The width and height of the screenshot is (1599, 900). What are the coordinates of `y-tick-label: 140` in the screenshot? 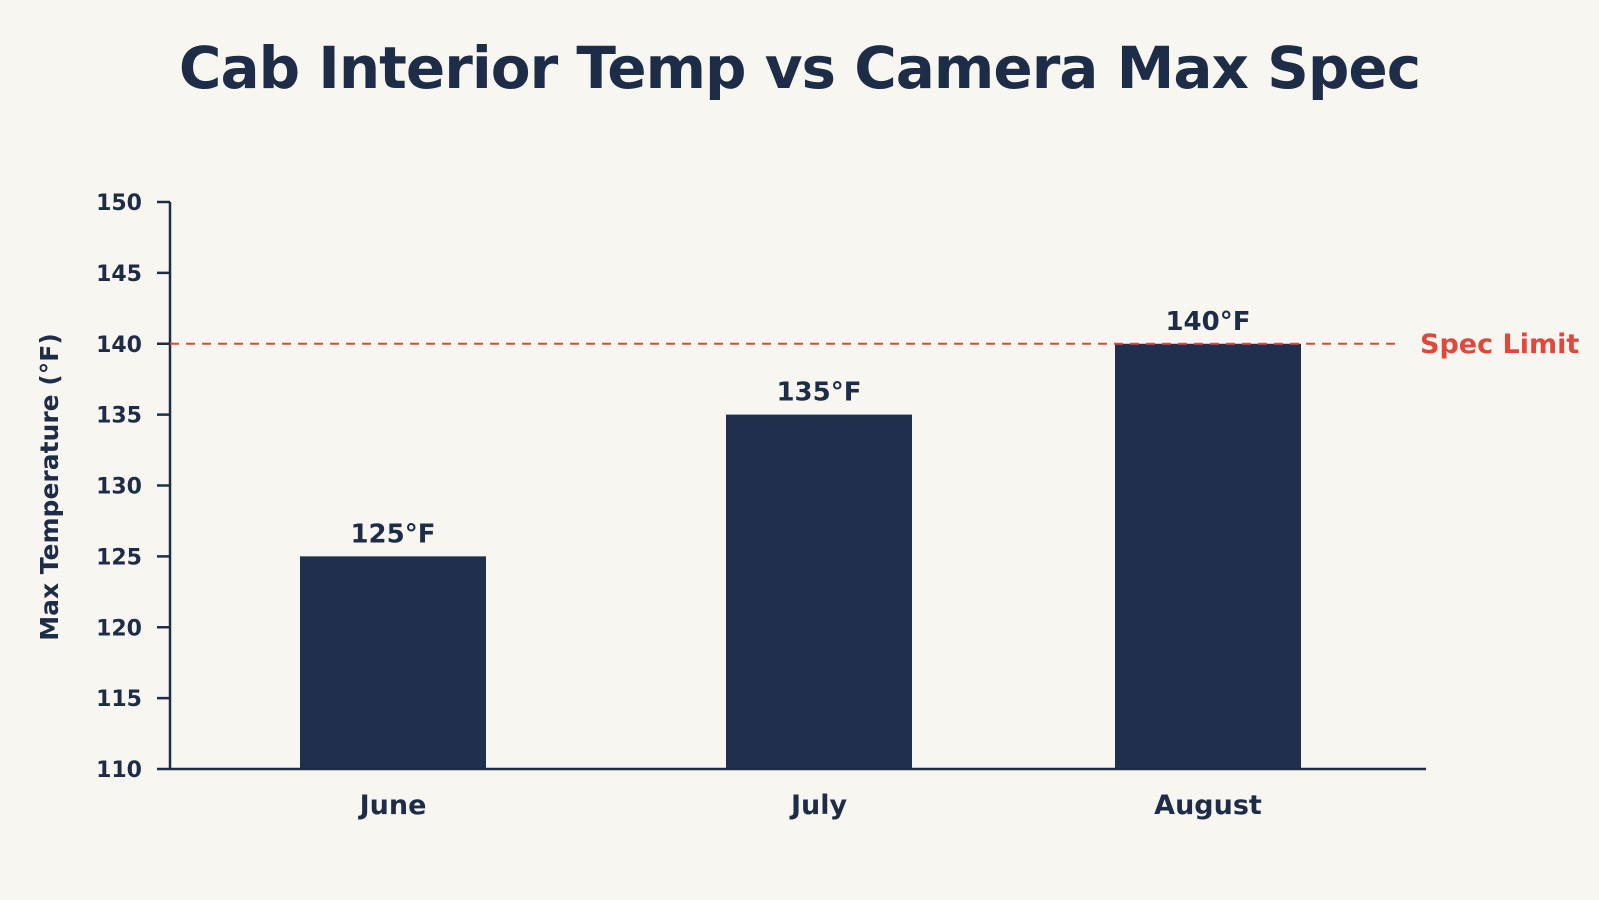 It's located at (119, 345).